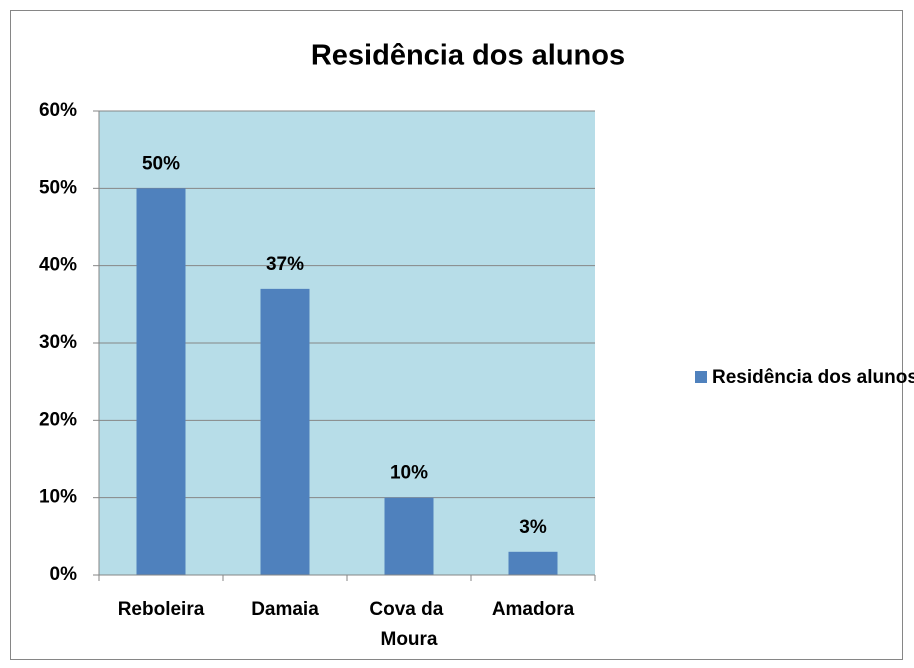  Describe the element at coordinates (533, 609) in the screenshot. I see `x-tick-label: Amadora` at that location.